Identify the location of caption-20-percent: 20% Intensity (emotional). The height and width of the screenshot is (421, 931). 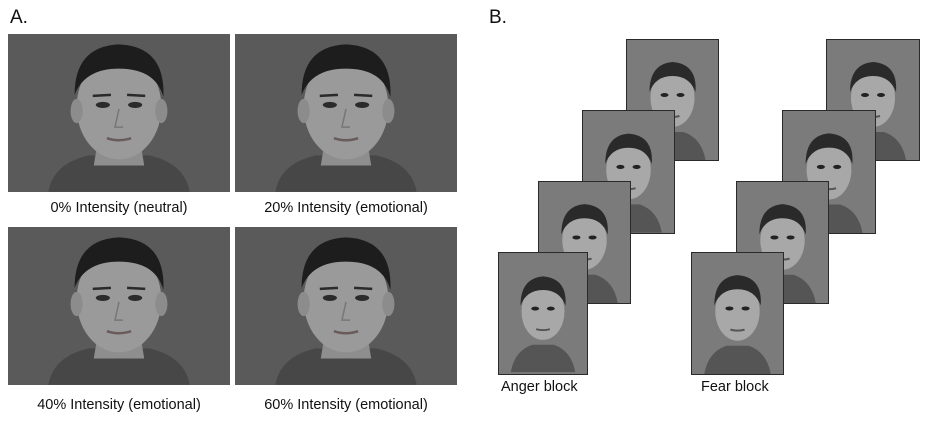
(346, 208).